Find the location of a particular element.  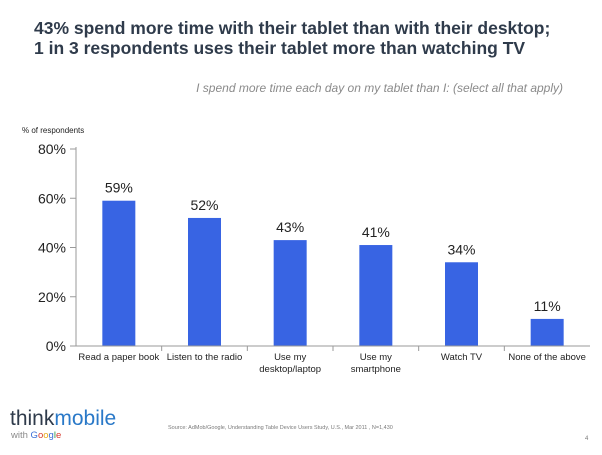

bar-value-label: 52% is located at coordinates (204, 205).